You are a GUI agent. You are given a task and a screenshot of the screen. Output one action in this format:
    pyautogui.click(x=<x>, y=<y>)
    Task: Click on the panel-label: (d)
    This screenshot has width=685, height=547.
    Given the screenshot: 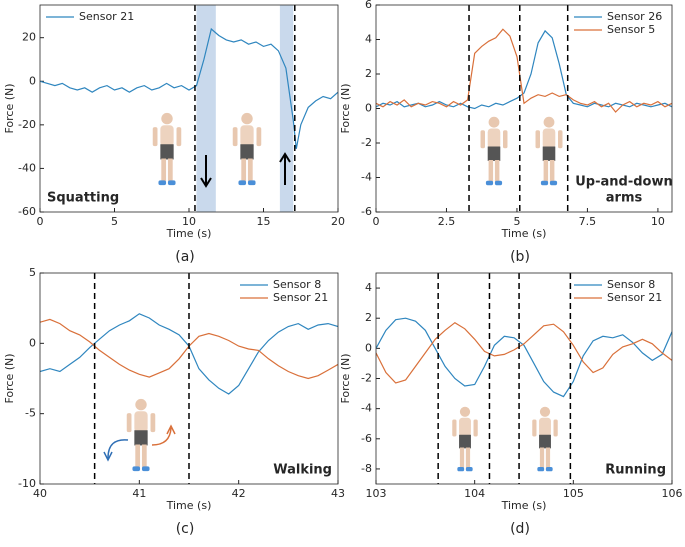 What is the action you would take?
    pyautogui.click(x=520, y=529)
    